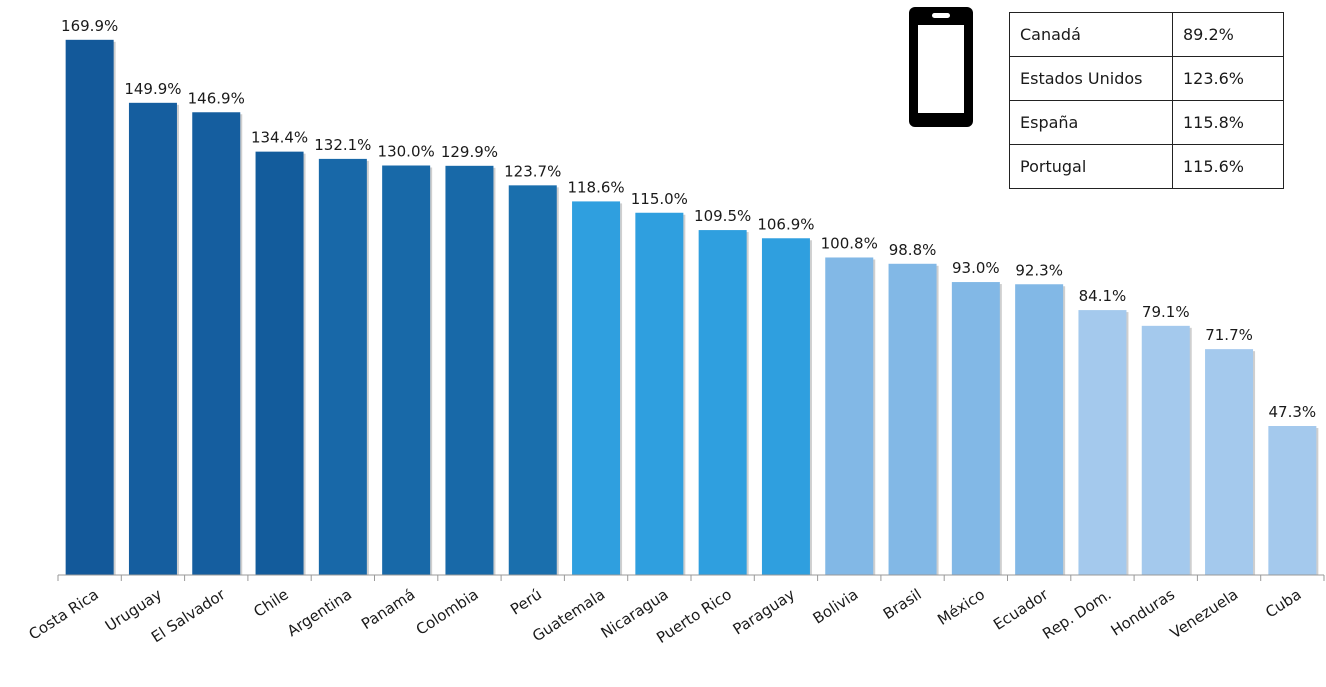  I want to click on data-label: 129.9%, so click(469, 152).